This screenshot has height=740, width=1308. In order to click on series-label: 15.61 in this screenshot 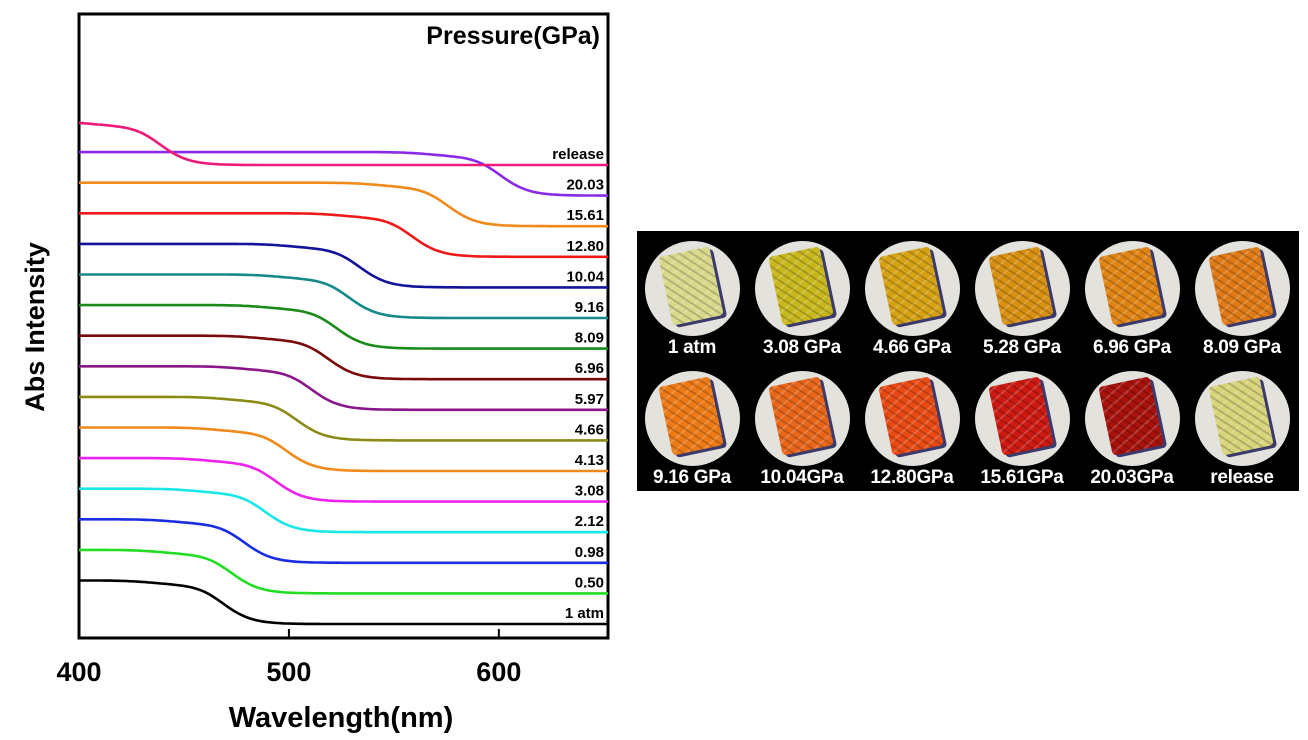, I will do `click(585, 215)`.